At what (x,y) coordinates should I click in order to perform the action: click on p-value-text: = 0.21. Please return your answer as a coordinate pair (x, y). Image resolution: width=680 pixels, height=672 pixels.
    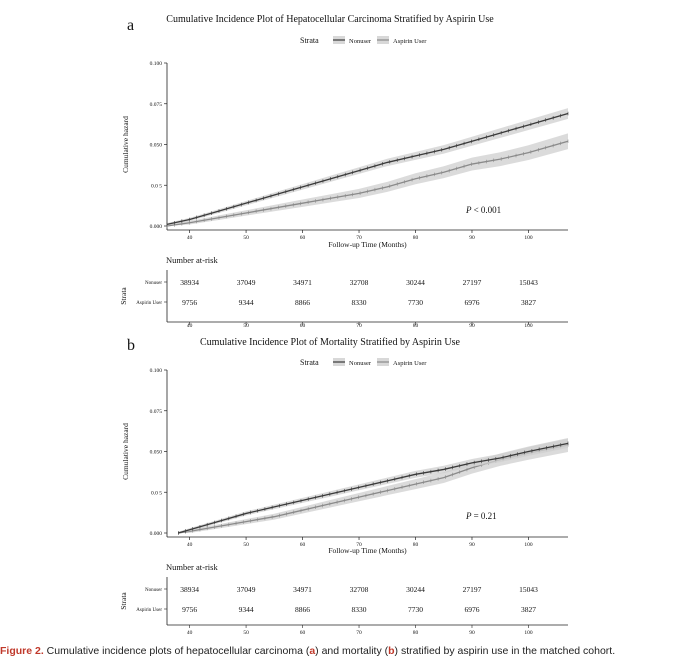
    Looking at the image, I should click on (485, 516).